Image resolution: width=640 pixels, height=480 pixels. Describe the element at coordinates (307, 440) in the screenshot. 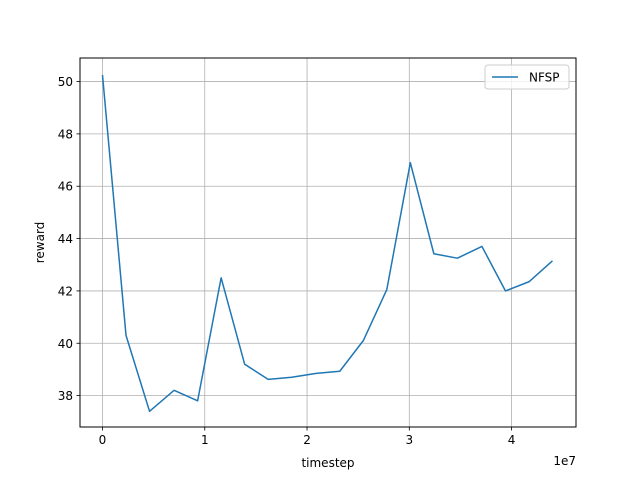

I see `x-tick-label: 2` at that location.